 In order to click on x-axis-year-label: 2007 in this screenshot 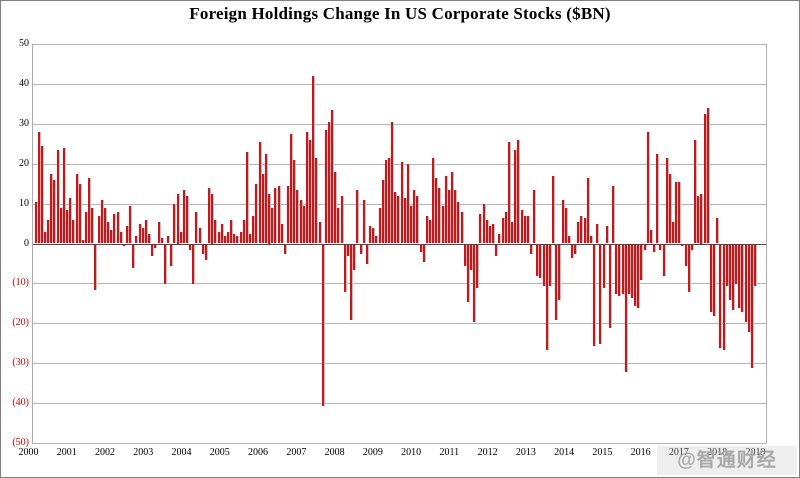, I will do `click(296, 452)`.